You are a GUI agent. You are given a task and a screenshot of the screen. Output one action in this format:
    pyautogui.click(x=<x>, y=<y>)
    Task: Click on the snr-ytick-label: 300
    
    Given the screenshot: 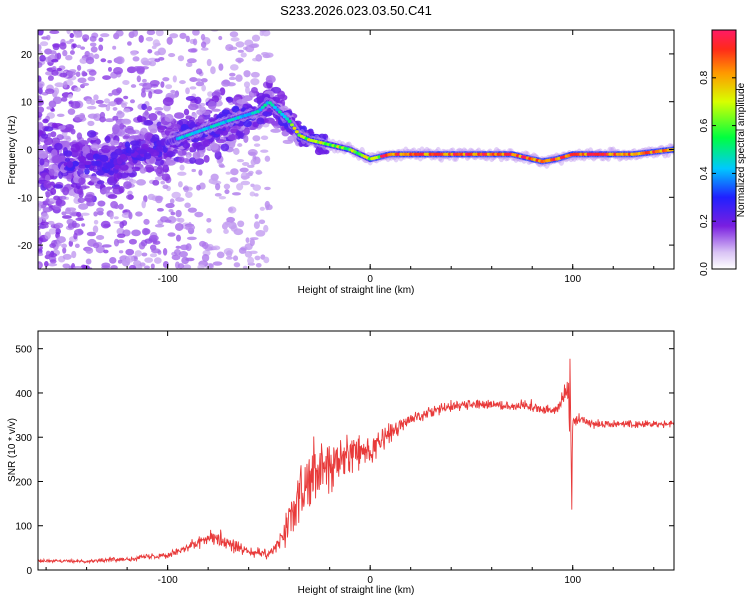 What is the action you would take?
    pyautogui.click(x=23, y=438)
    